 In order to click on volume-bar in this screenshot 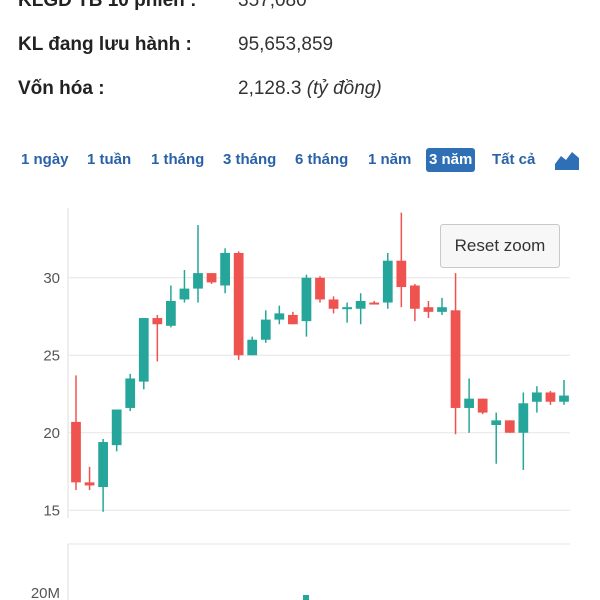, I will do `click(306, 597)`.